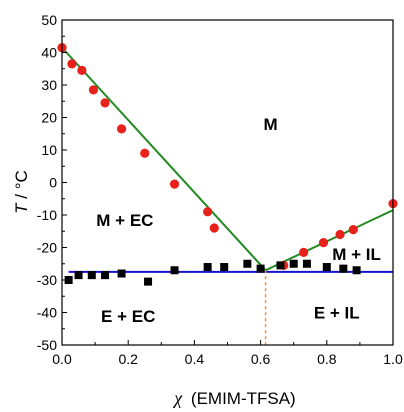 This screenshot has width=404, height=412. I want to click on y-tick-label: 40, so click(49, 53).